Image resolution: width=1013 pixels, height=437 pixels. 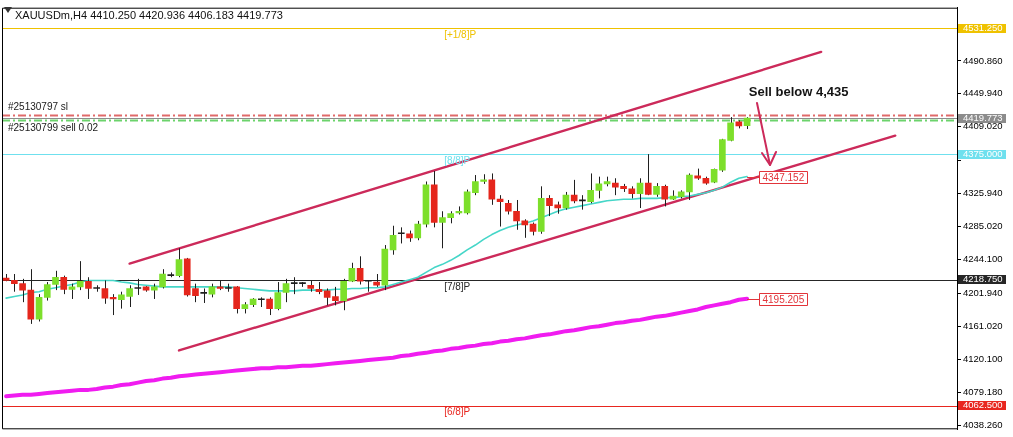 What do you see at coordinates (983, 358) in the screenshot?
I see `y-tick-label: 4120.100` at bounding box center [983, 358].